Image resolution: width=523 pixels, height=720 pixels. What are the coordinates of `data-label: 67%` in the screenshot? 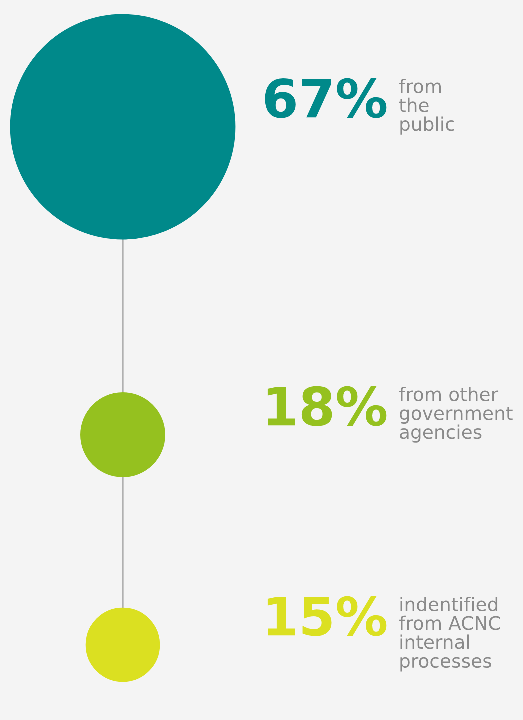 It's located at (326, 98).